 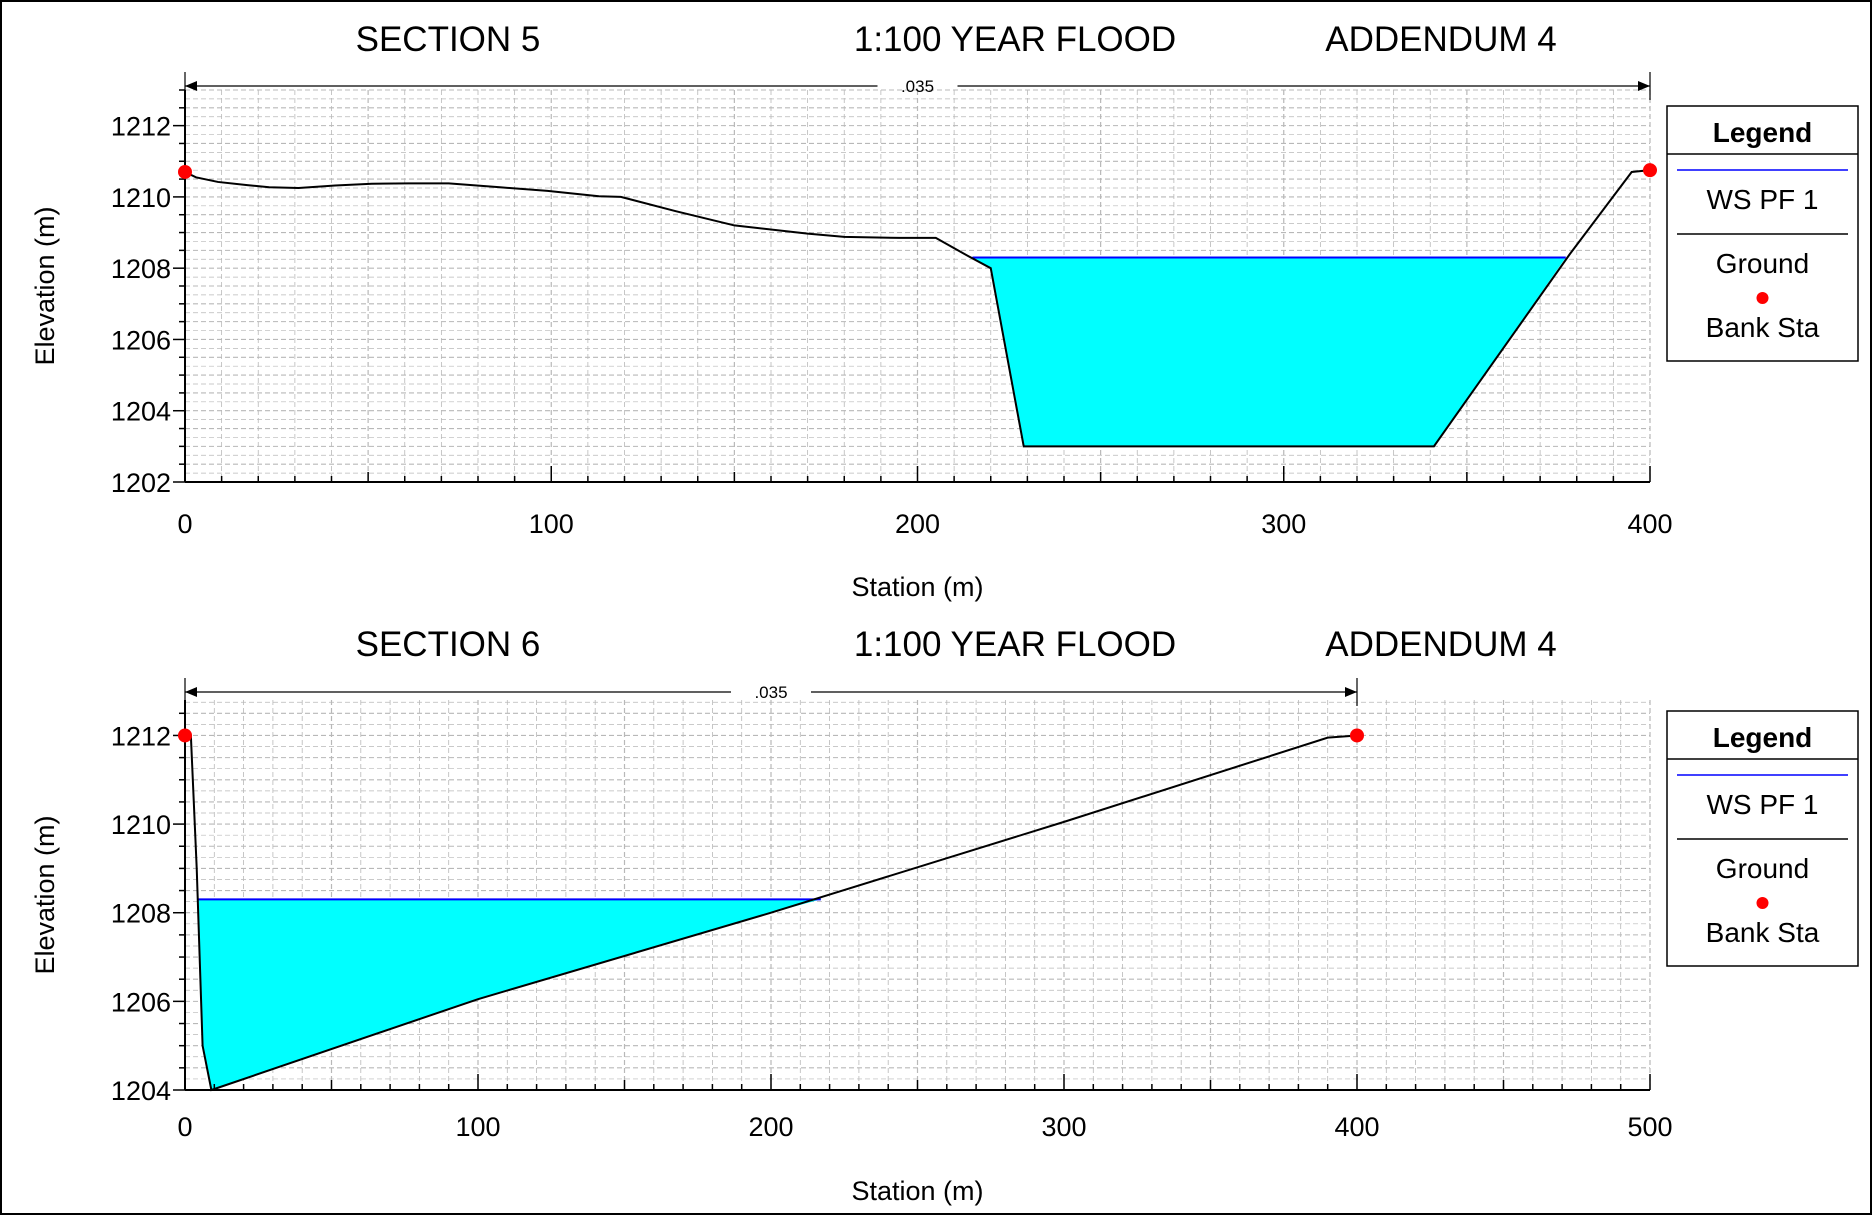 What do you see at coordinates (141, 483) in the screenshot?
I see `y-tick-label: 1202` at bounding box center [141, 483].